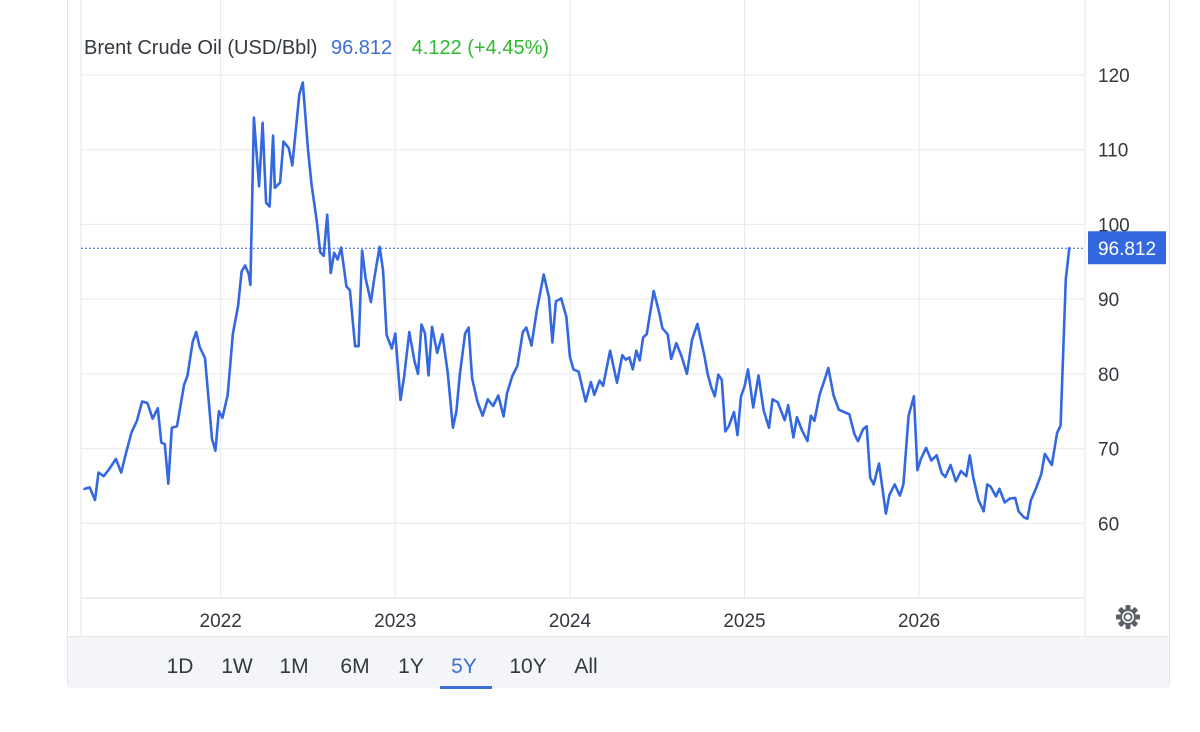 Image resolution: width=1200 pixels, height=732 pixels. What do you see at coordinates (1113, 151) in the screenshot?
I see `y-tick-label: 110` at bounding box center [1113, 151].